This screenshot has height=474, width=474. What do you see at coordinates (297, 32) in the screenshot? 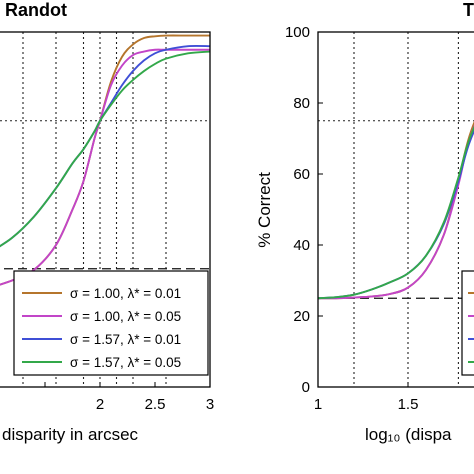
I see `right-y-tick-label-6: 100` at bounding box center [297, 32].